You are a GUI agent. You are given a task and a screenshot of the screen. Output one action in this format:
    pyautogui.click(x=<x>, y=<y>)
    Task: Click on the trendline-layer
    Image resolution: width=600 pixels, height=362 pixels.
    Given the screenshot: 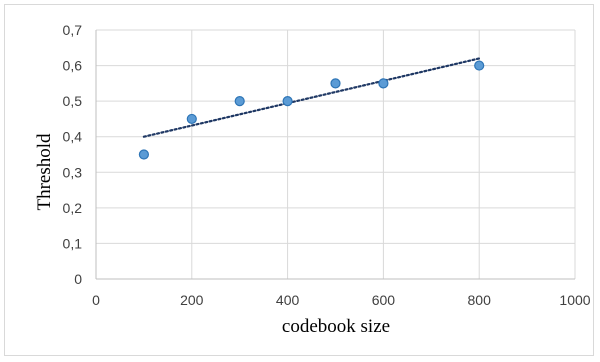 What is the action you would take?
    pyautogui.click(x=311, y=97)
    